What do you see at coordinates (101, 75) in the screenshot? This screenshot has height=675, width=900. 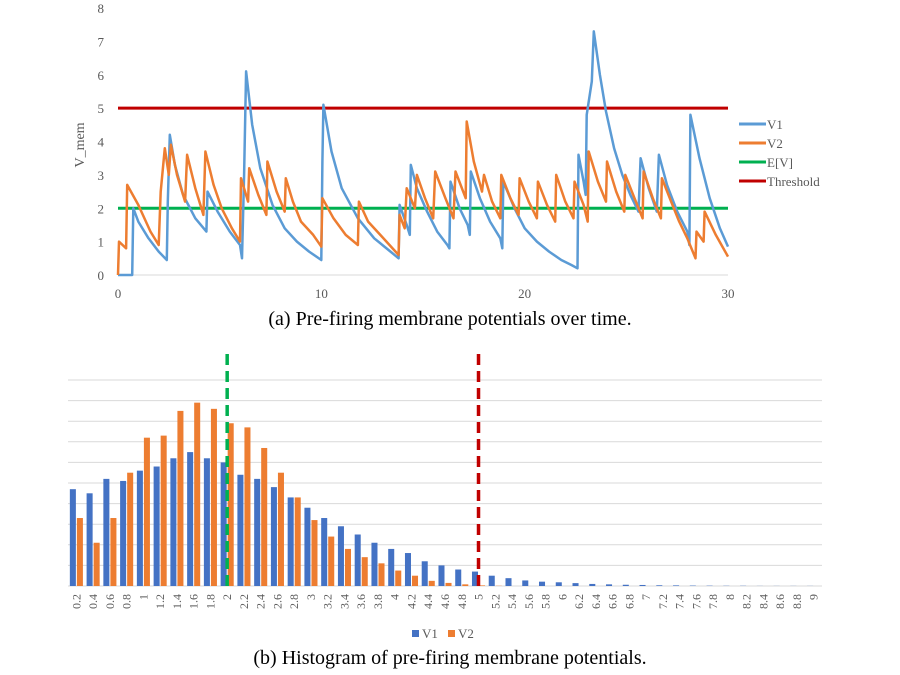 I see `y-tick-label: 6` at bounding box center [101, 75].